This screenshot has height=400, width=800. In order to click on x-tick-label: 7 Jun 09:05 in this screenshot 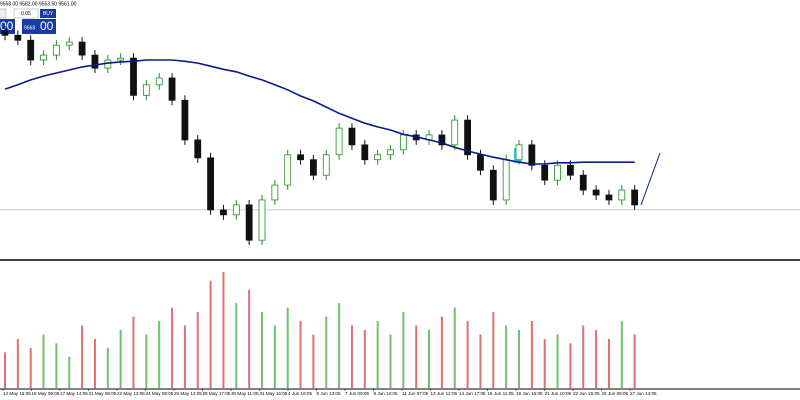, I will do `click(357, 393)`.